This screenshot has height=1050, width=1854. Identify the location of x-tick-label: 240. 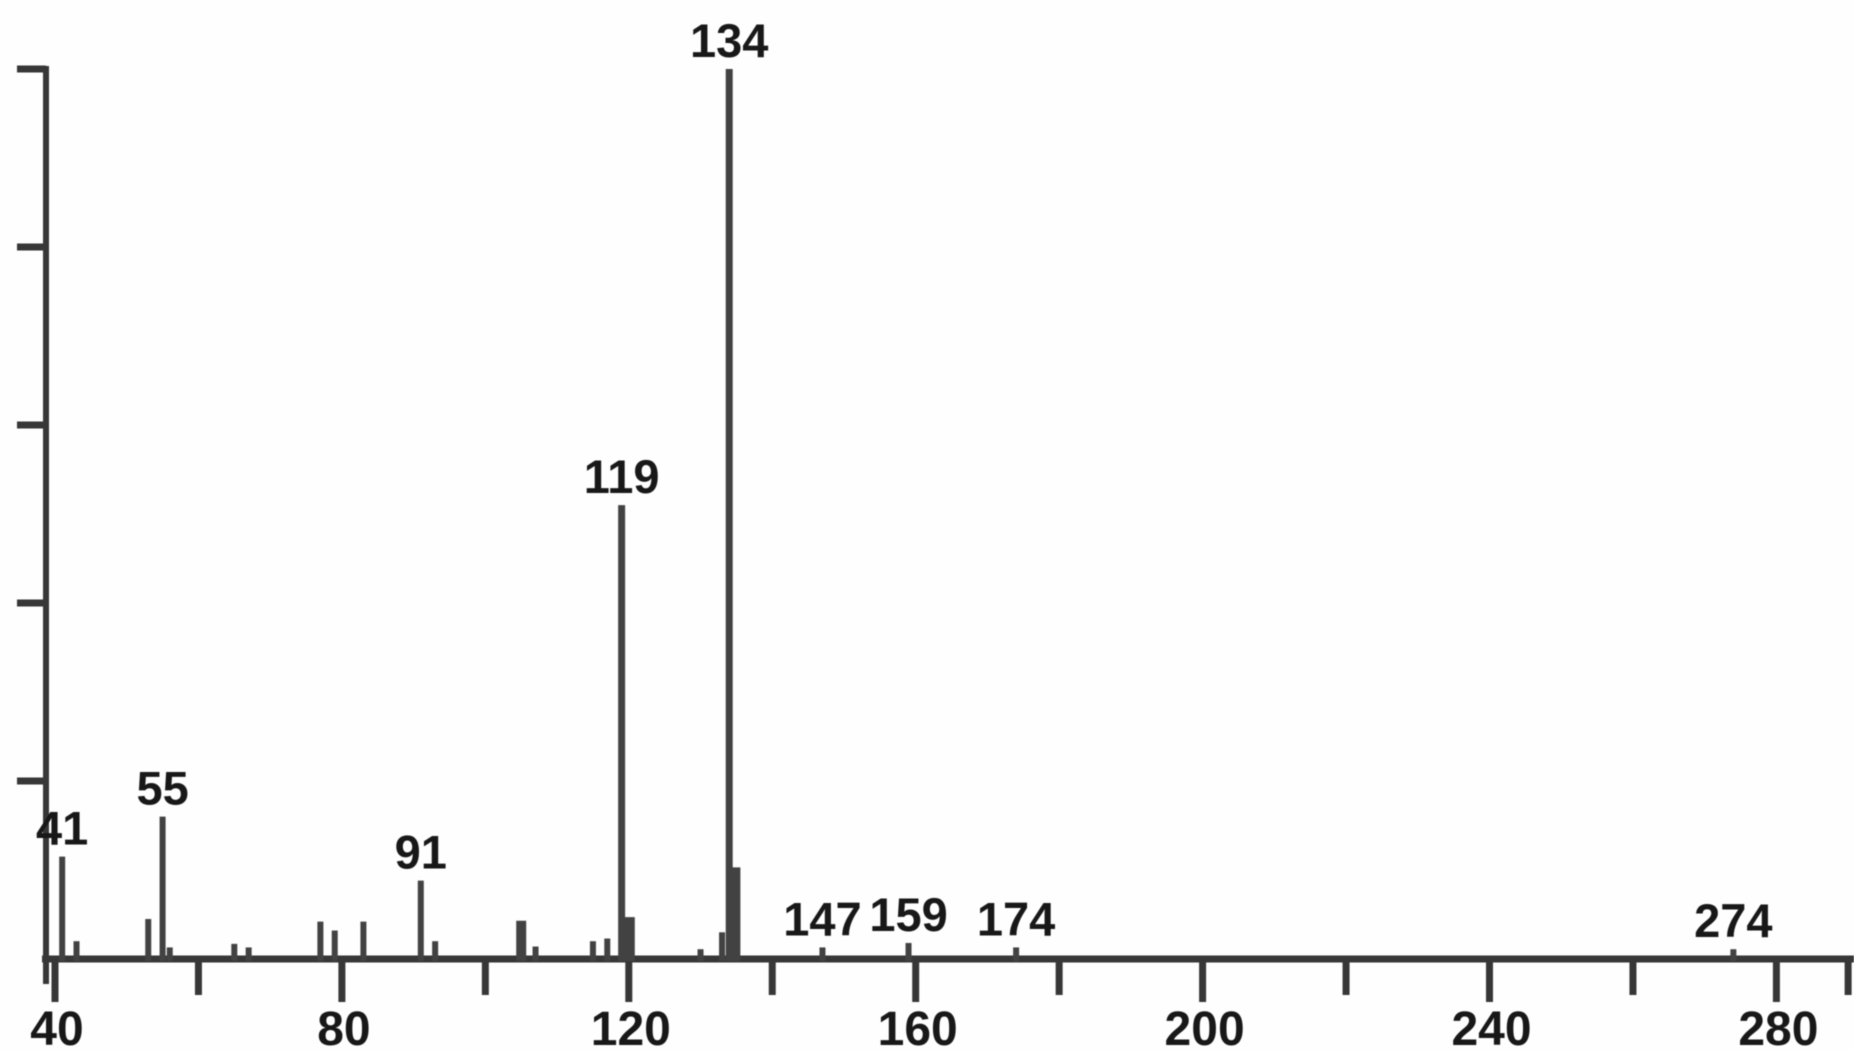
(1491, 1026).